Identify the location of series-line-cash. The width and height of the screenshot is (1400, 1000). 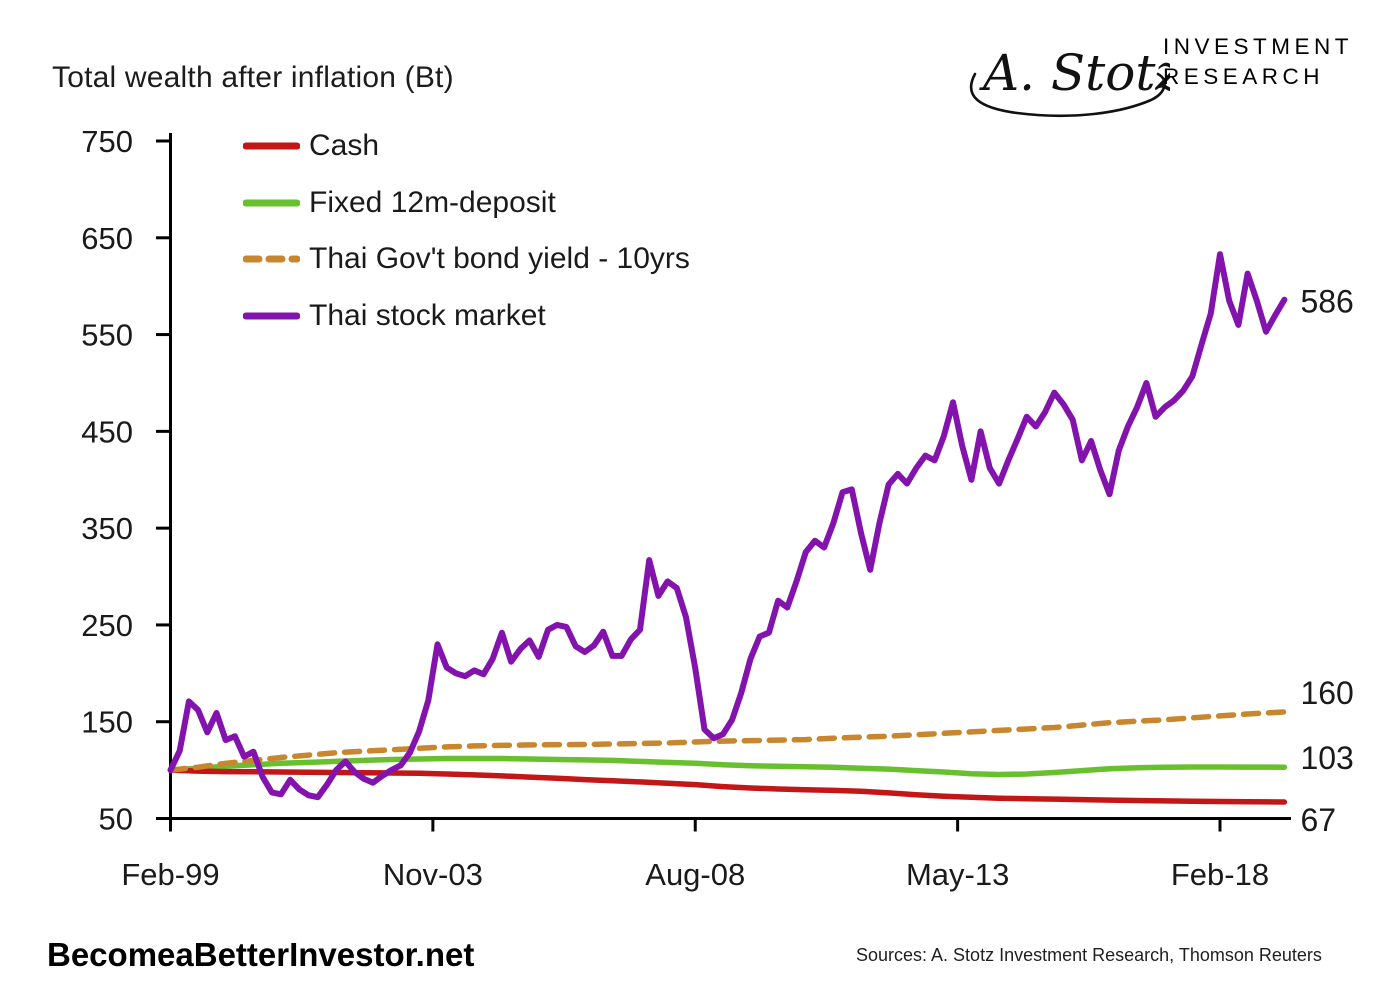
(727, 786).